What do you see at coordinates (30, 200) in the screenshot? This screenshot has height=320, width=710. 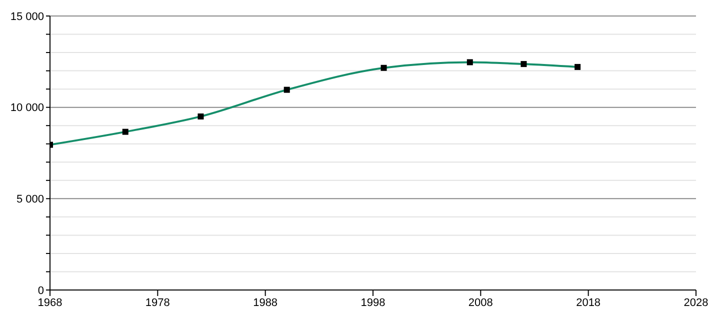 I see `y-tick-label: 5 000` at bounding box center [30, 200].